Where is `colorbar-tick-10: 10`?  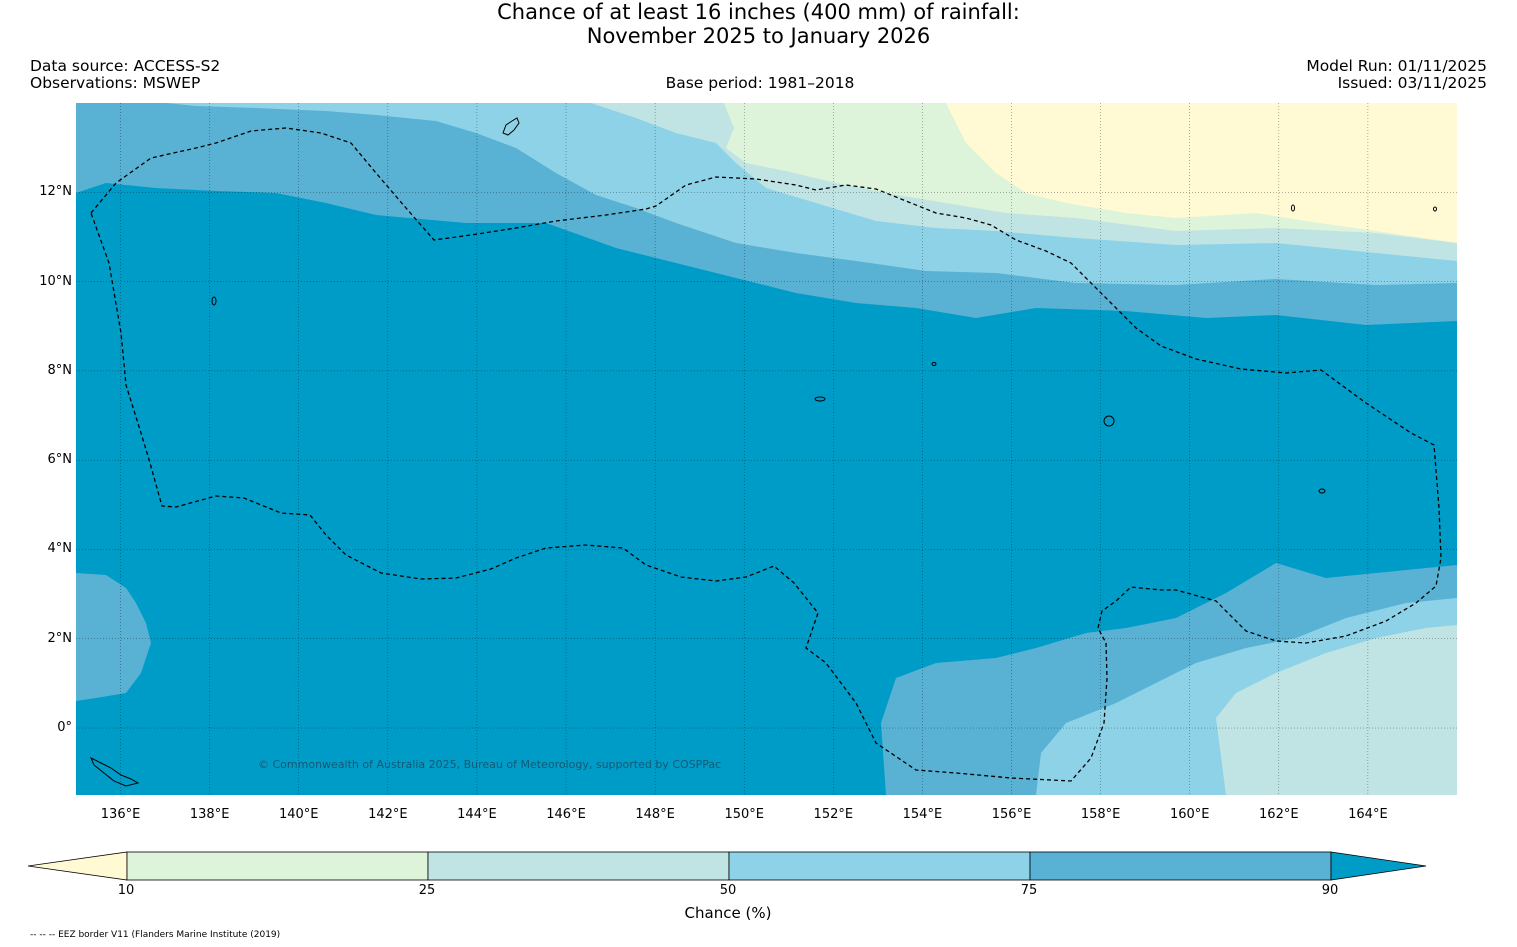
colorbar-tick-10: 10 is located at coordinates (126, 890).